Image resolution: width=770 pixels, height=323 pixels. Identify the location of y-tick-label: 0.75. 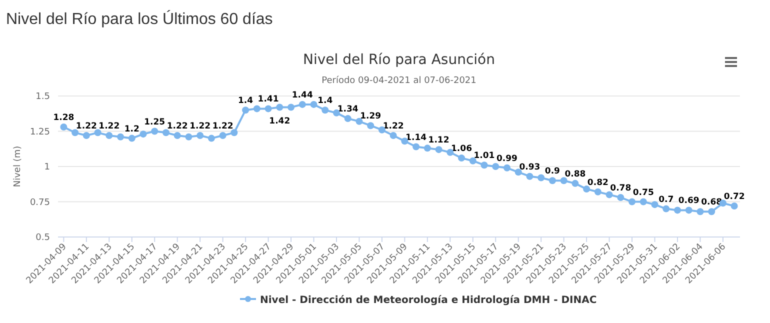
(40, 203).